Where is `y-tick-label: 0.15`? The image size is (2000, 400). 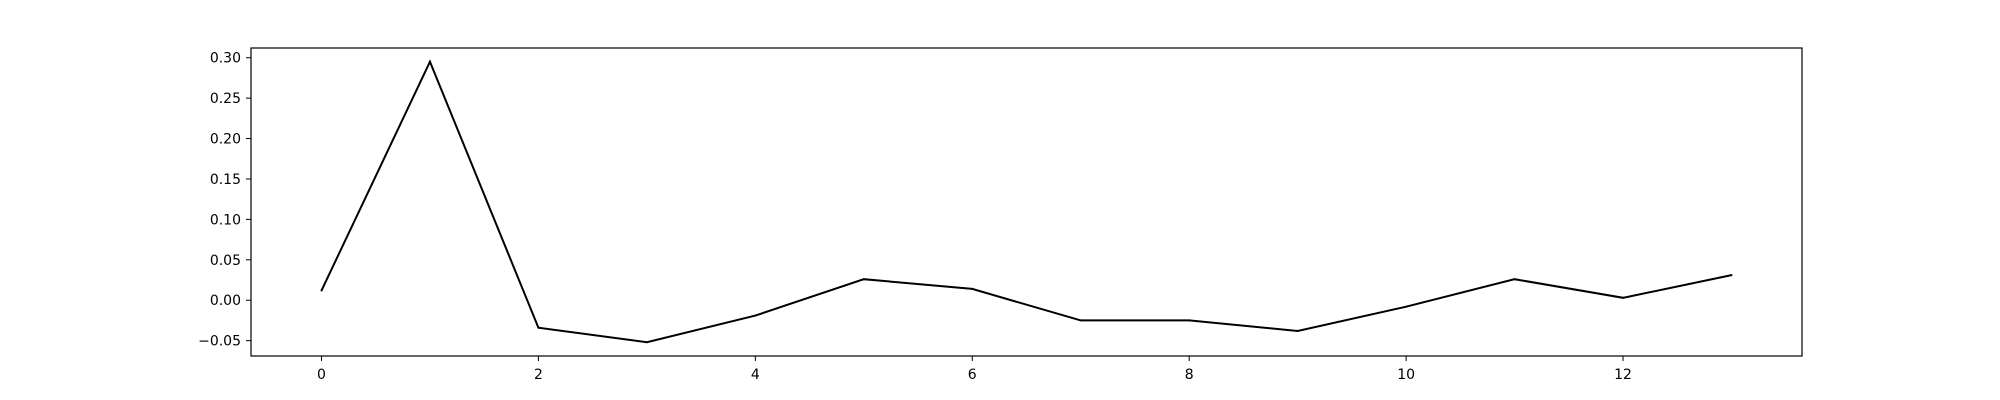
y-tick-label: 0.15 is located at coordinates (225, 180).